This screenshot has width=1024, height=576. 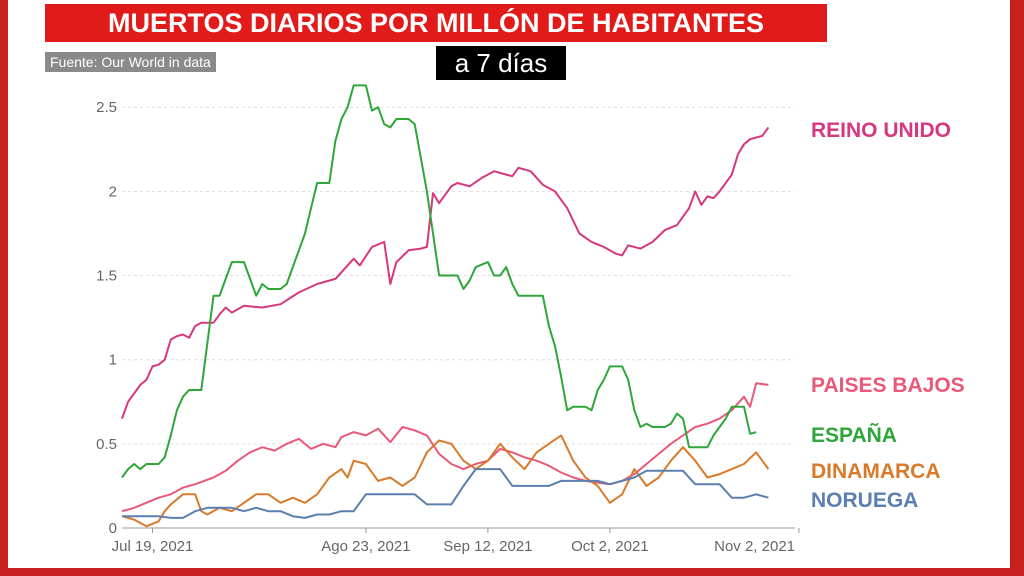 What do you see at coordinates (106, 444) in the screenshot?
I see `y-tick-label: 0.5` at bounding box center [106, 444].